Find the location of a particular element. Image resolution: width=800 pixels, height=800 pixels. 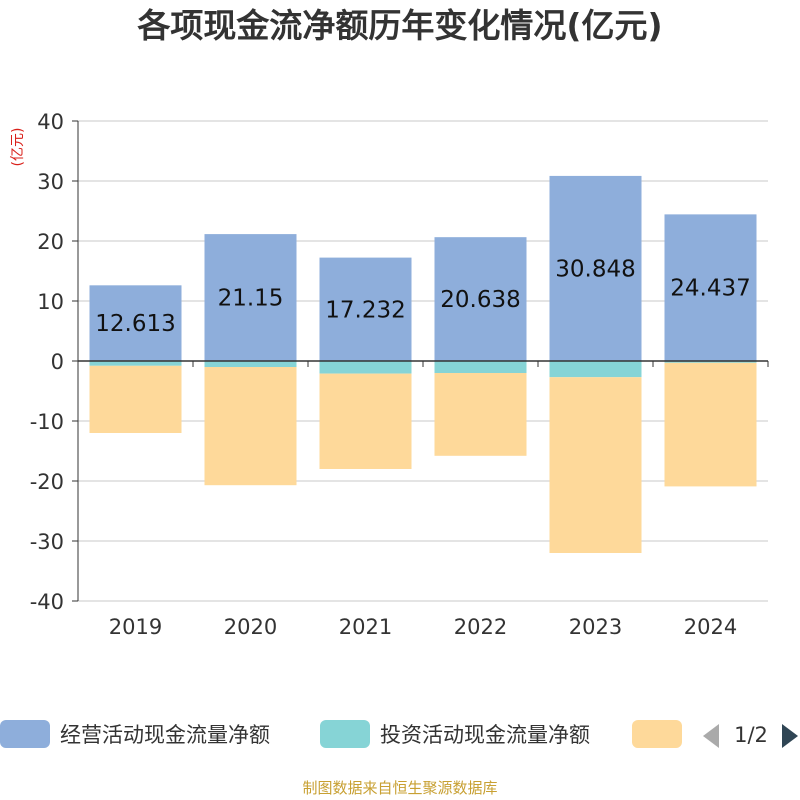

data-label-2020: 21.15 is located at coordinates (251, 299).